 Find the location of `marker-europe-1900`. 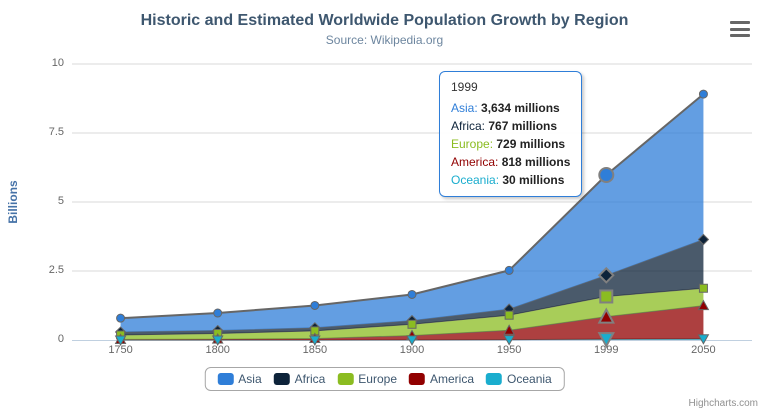

marker-europe-1900 is located at coordinates (412, 324).